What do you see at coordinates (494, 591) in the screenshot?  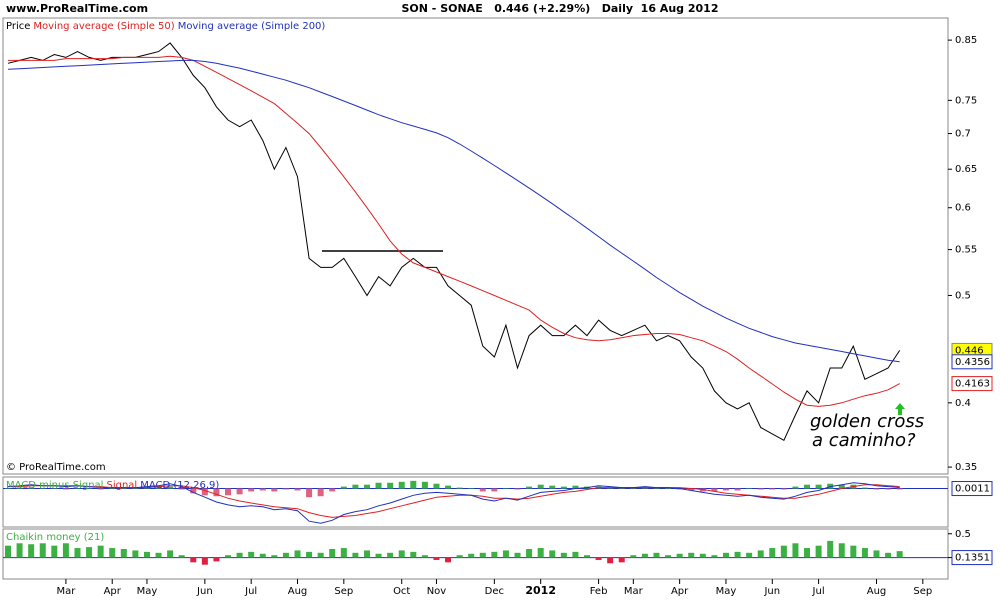 I see `x-tick-label: Dec` at bounding box center [494, 591].